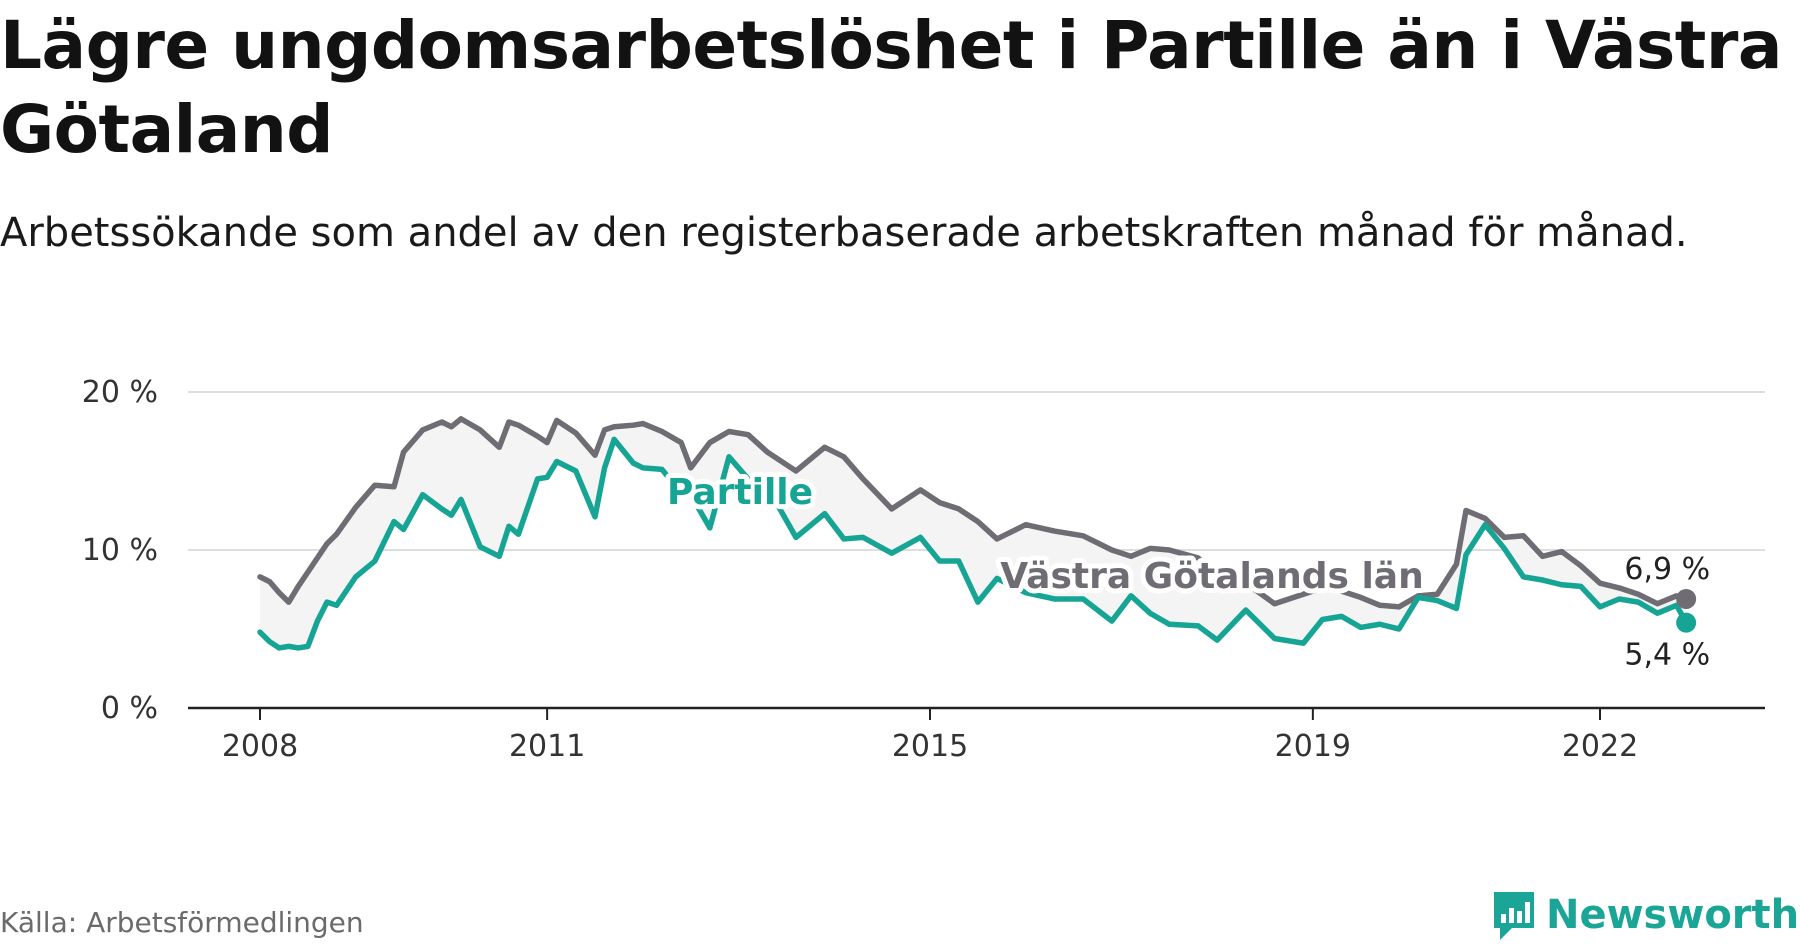 The width and height of the screenshot is (1800, 948). Describe the element at coordinates (120, 392) in the screenshot. I see `y-tick-label: 20 %` at that location.